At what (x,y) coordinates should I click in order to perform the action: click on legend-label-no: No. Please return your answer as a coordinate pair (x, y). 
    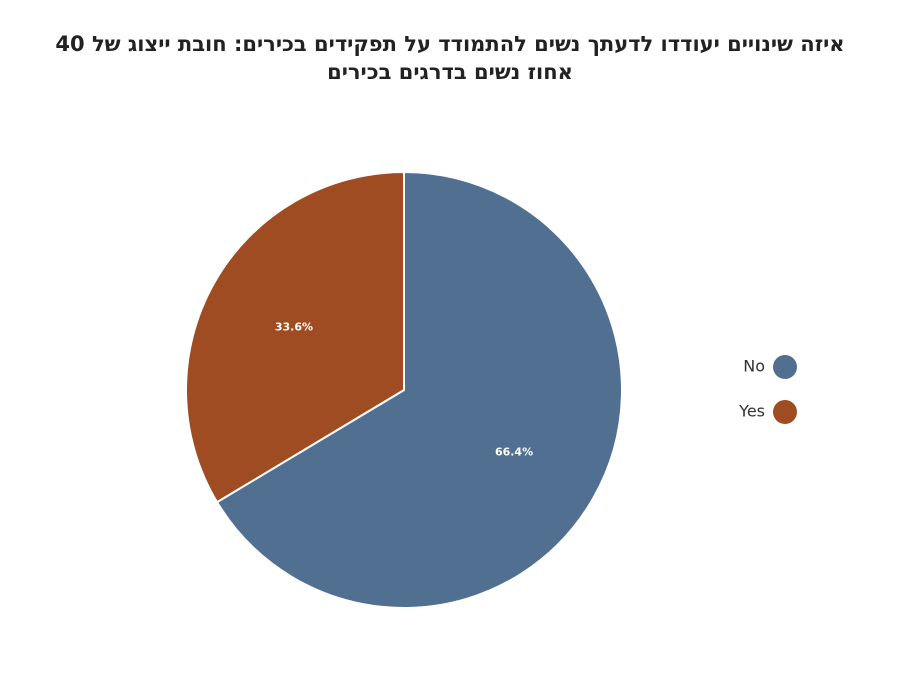
    Looking at the image, I should click on (754, 366).